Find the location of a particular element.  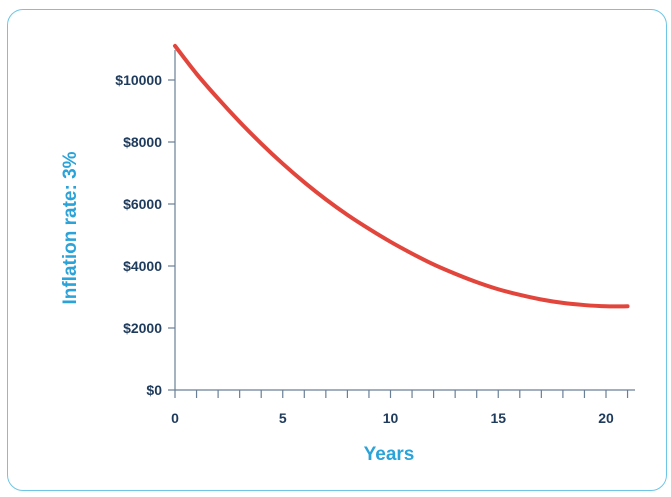

y-tick-label: $8000 is located at coordinates (142, 142).